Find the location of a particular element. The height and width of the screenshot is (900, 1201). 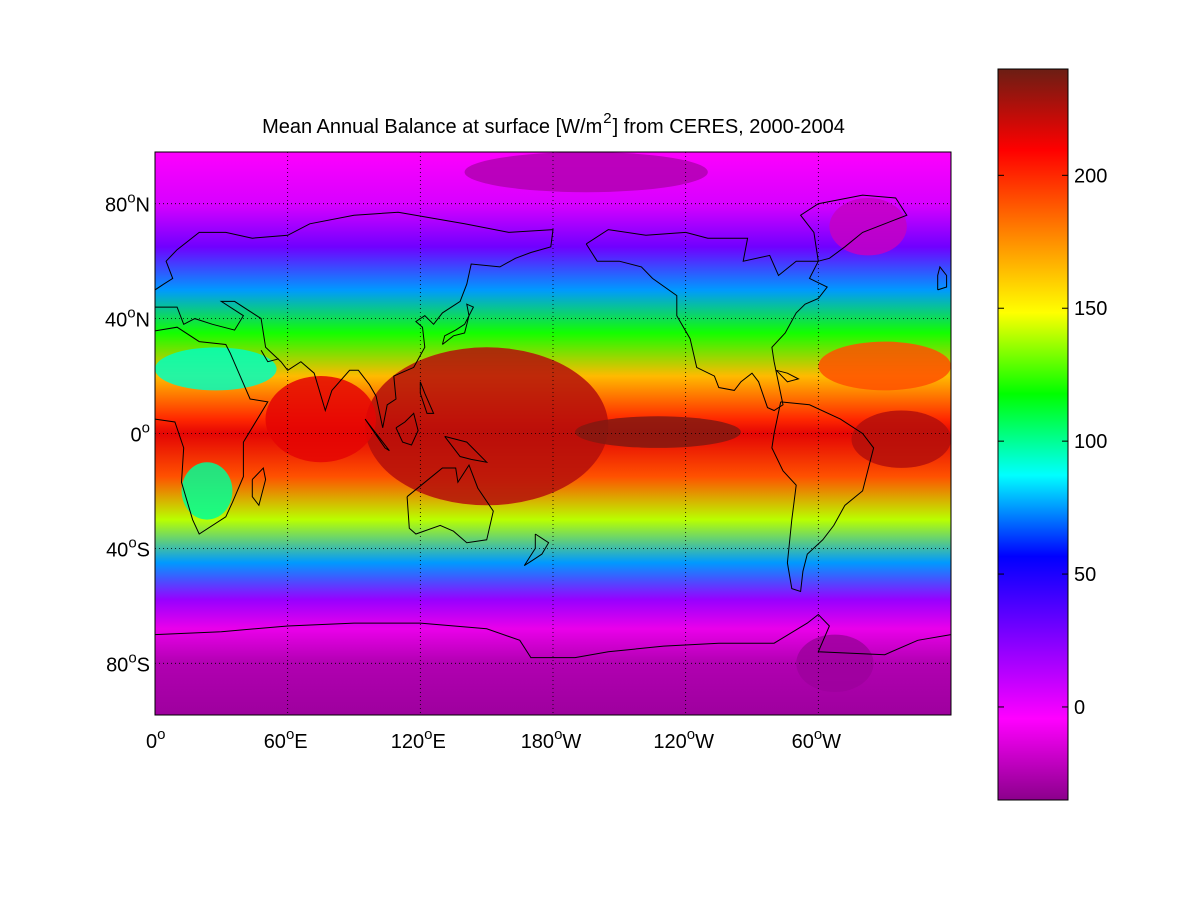

colorbar-tick-label: 0 is located at coordinates (1079, 708).